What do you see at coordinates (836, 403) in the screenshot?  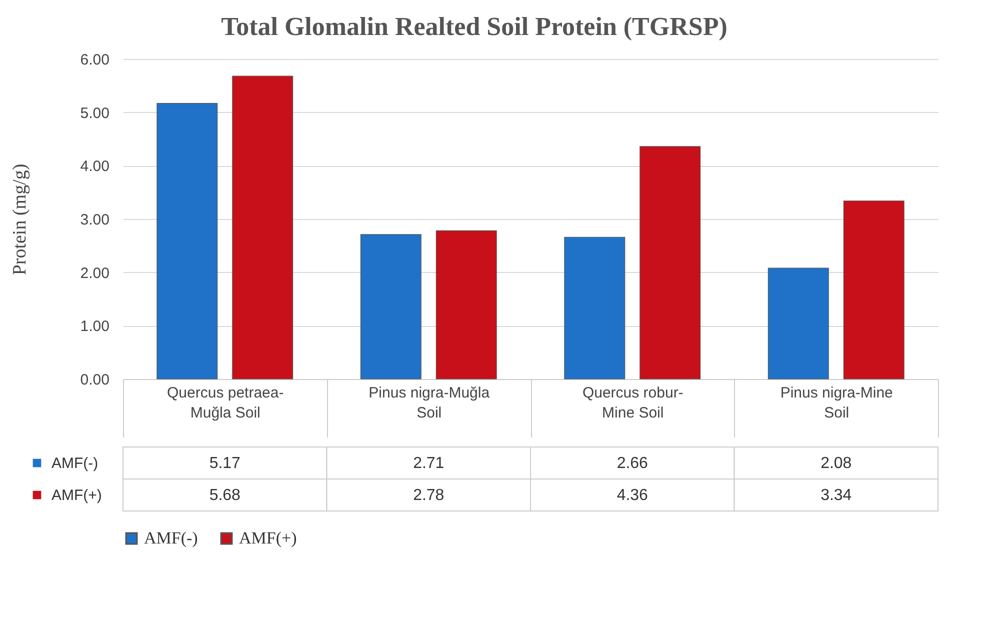 I see `x-tick-label: Pinus nigra-Mine Soil` at bounding box center [836, 403].